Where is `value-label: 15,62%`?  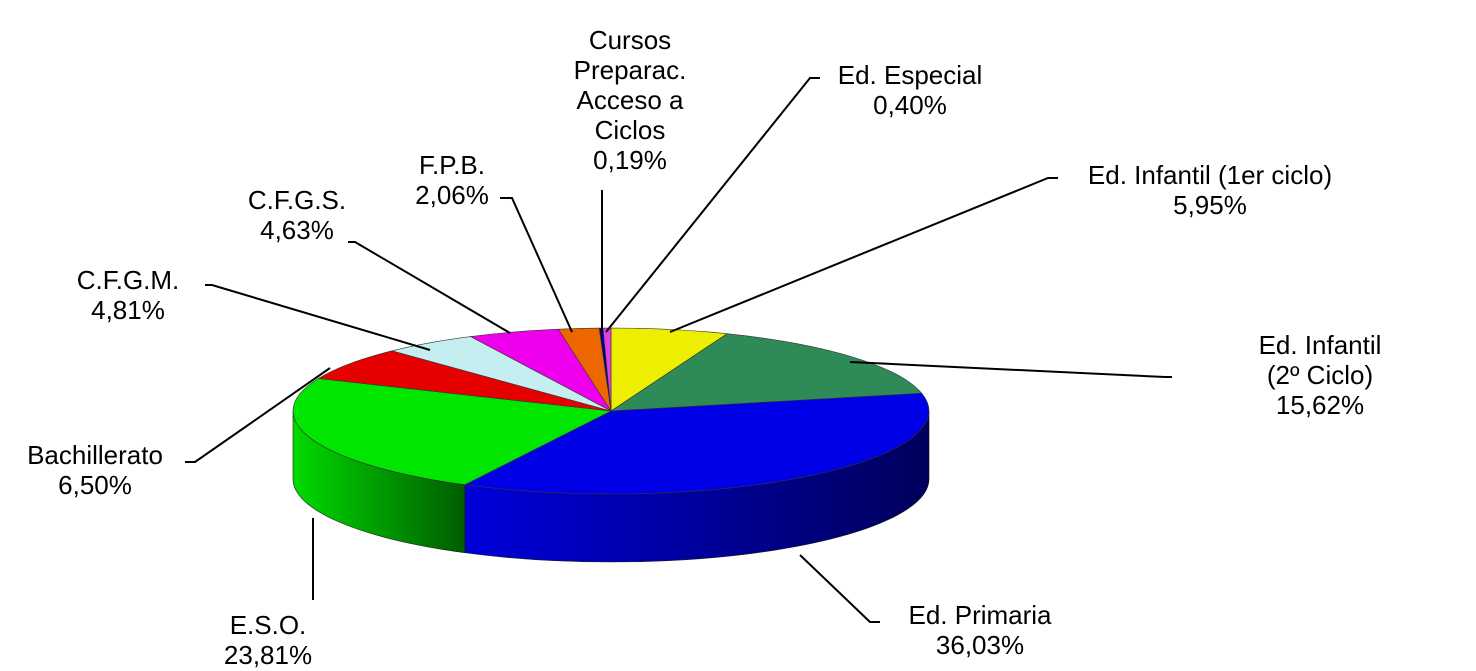 value-label: 15,62% is located at coordinates (1320, 405).